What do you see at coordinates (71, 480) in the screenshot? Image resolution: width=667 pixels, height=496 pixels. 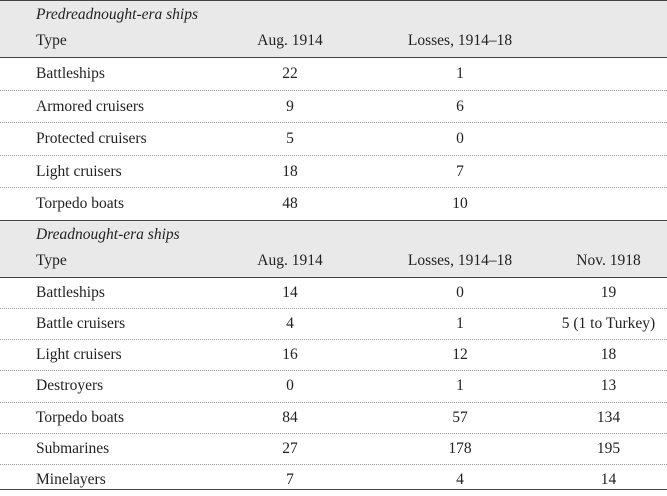 I see `row-label: Minelayers` at bounding box center [71, 480].